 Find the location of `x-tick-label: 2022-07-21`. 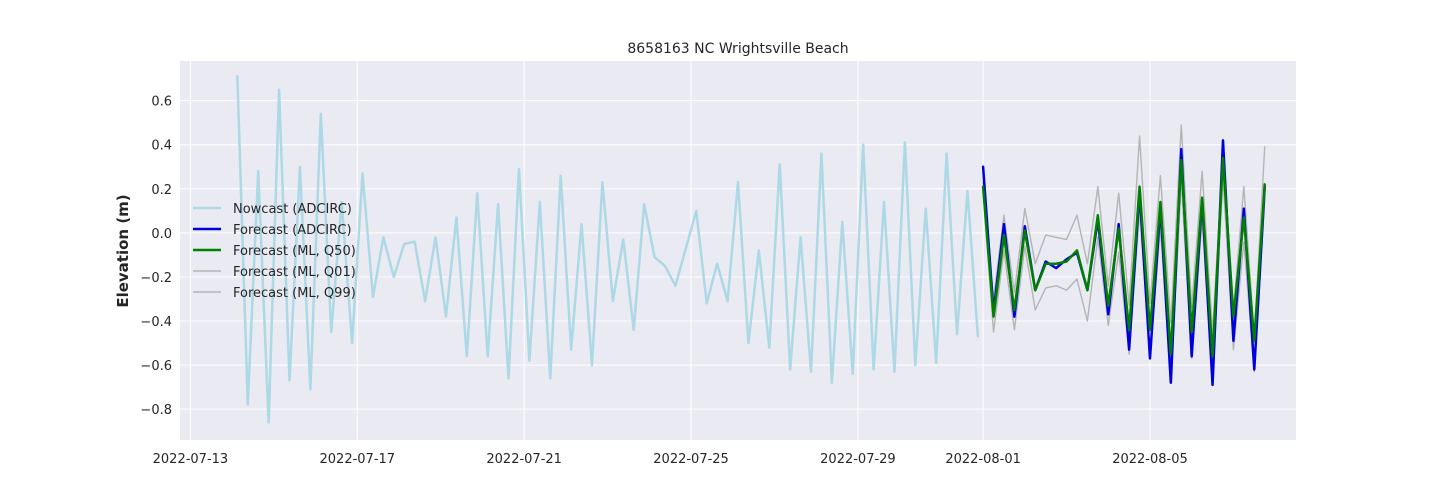

x-tick-label: 2022-07-21 is located at coordinates (524, 459).